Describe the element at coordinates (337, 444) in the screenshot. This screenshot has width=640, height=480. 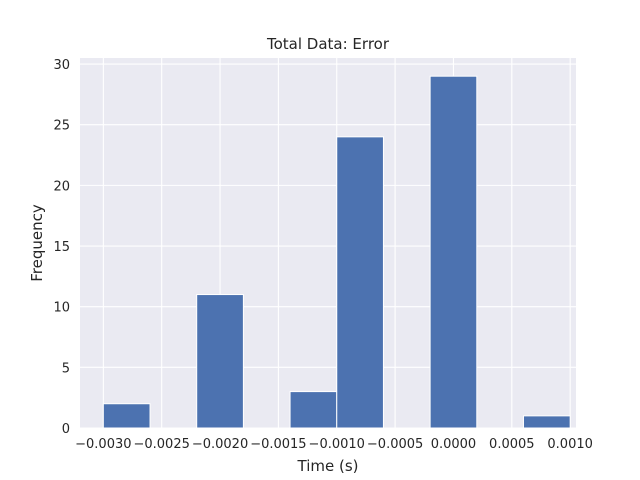
I see `x-tick-label-4: −0.0010` at that location.